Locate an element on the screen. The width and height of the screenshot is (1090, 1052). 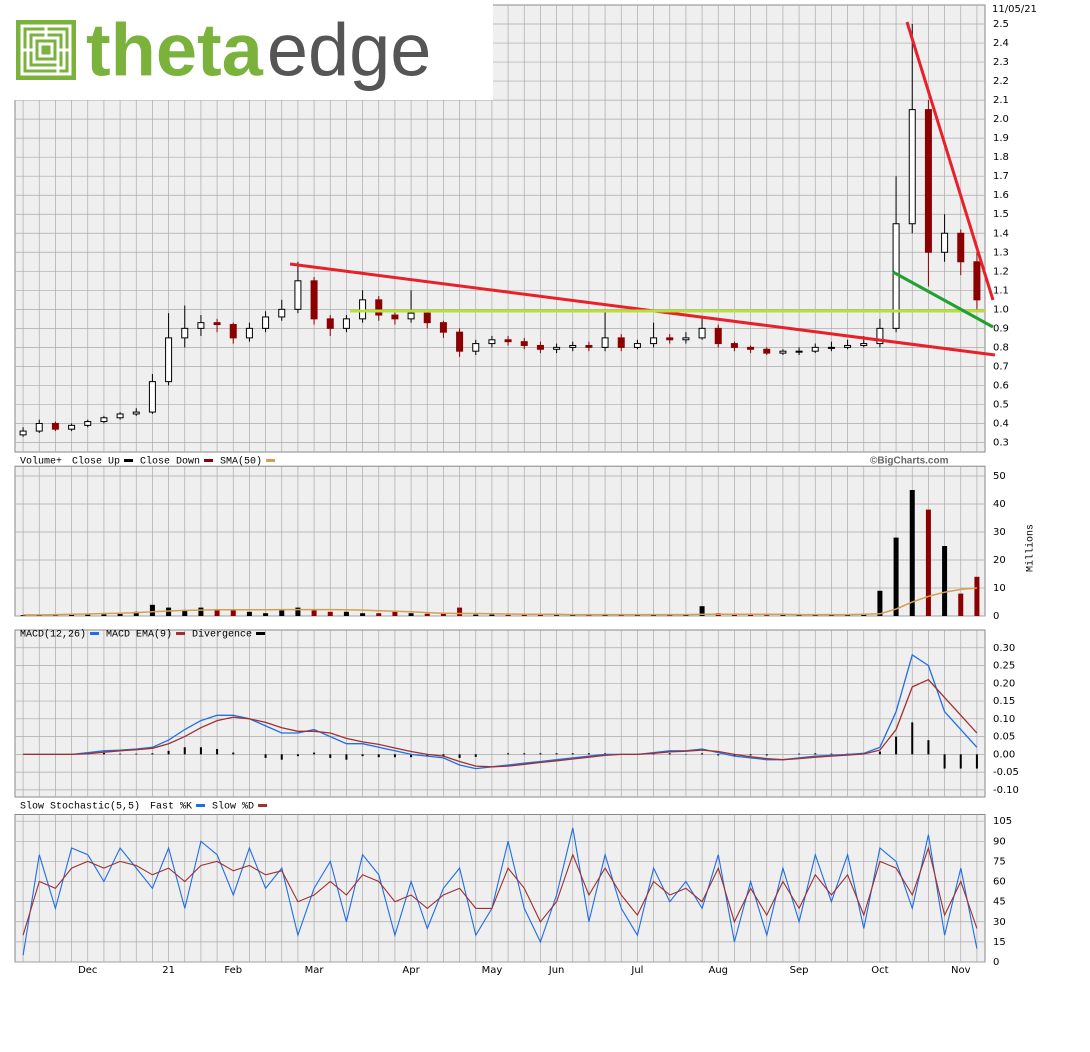
y-tick-label: 1.8 is located at coordinates (1001, 157).